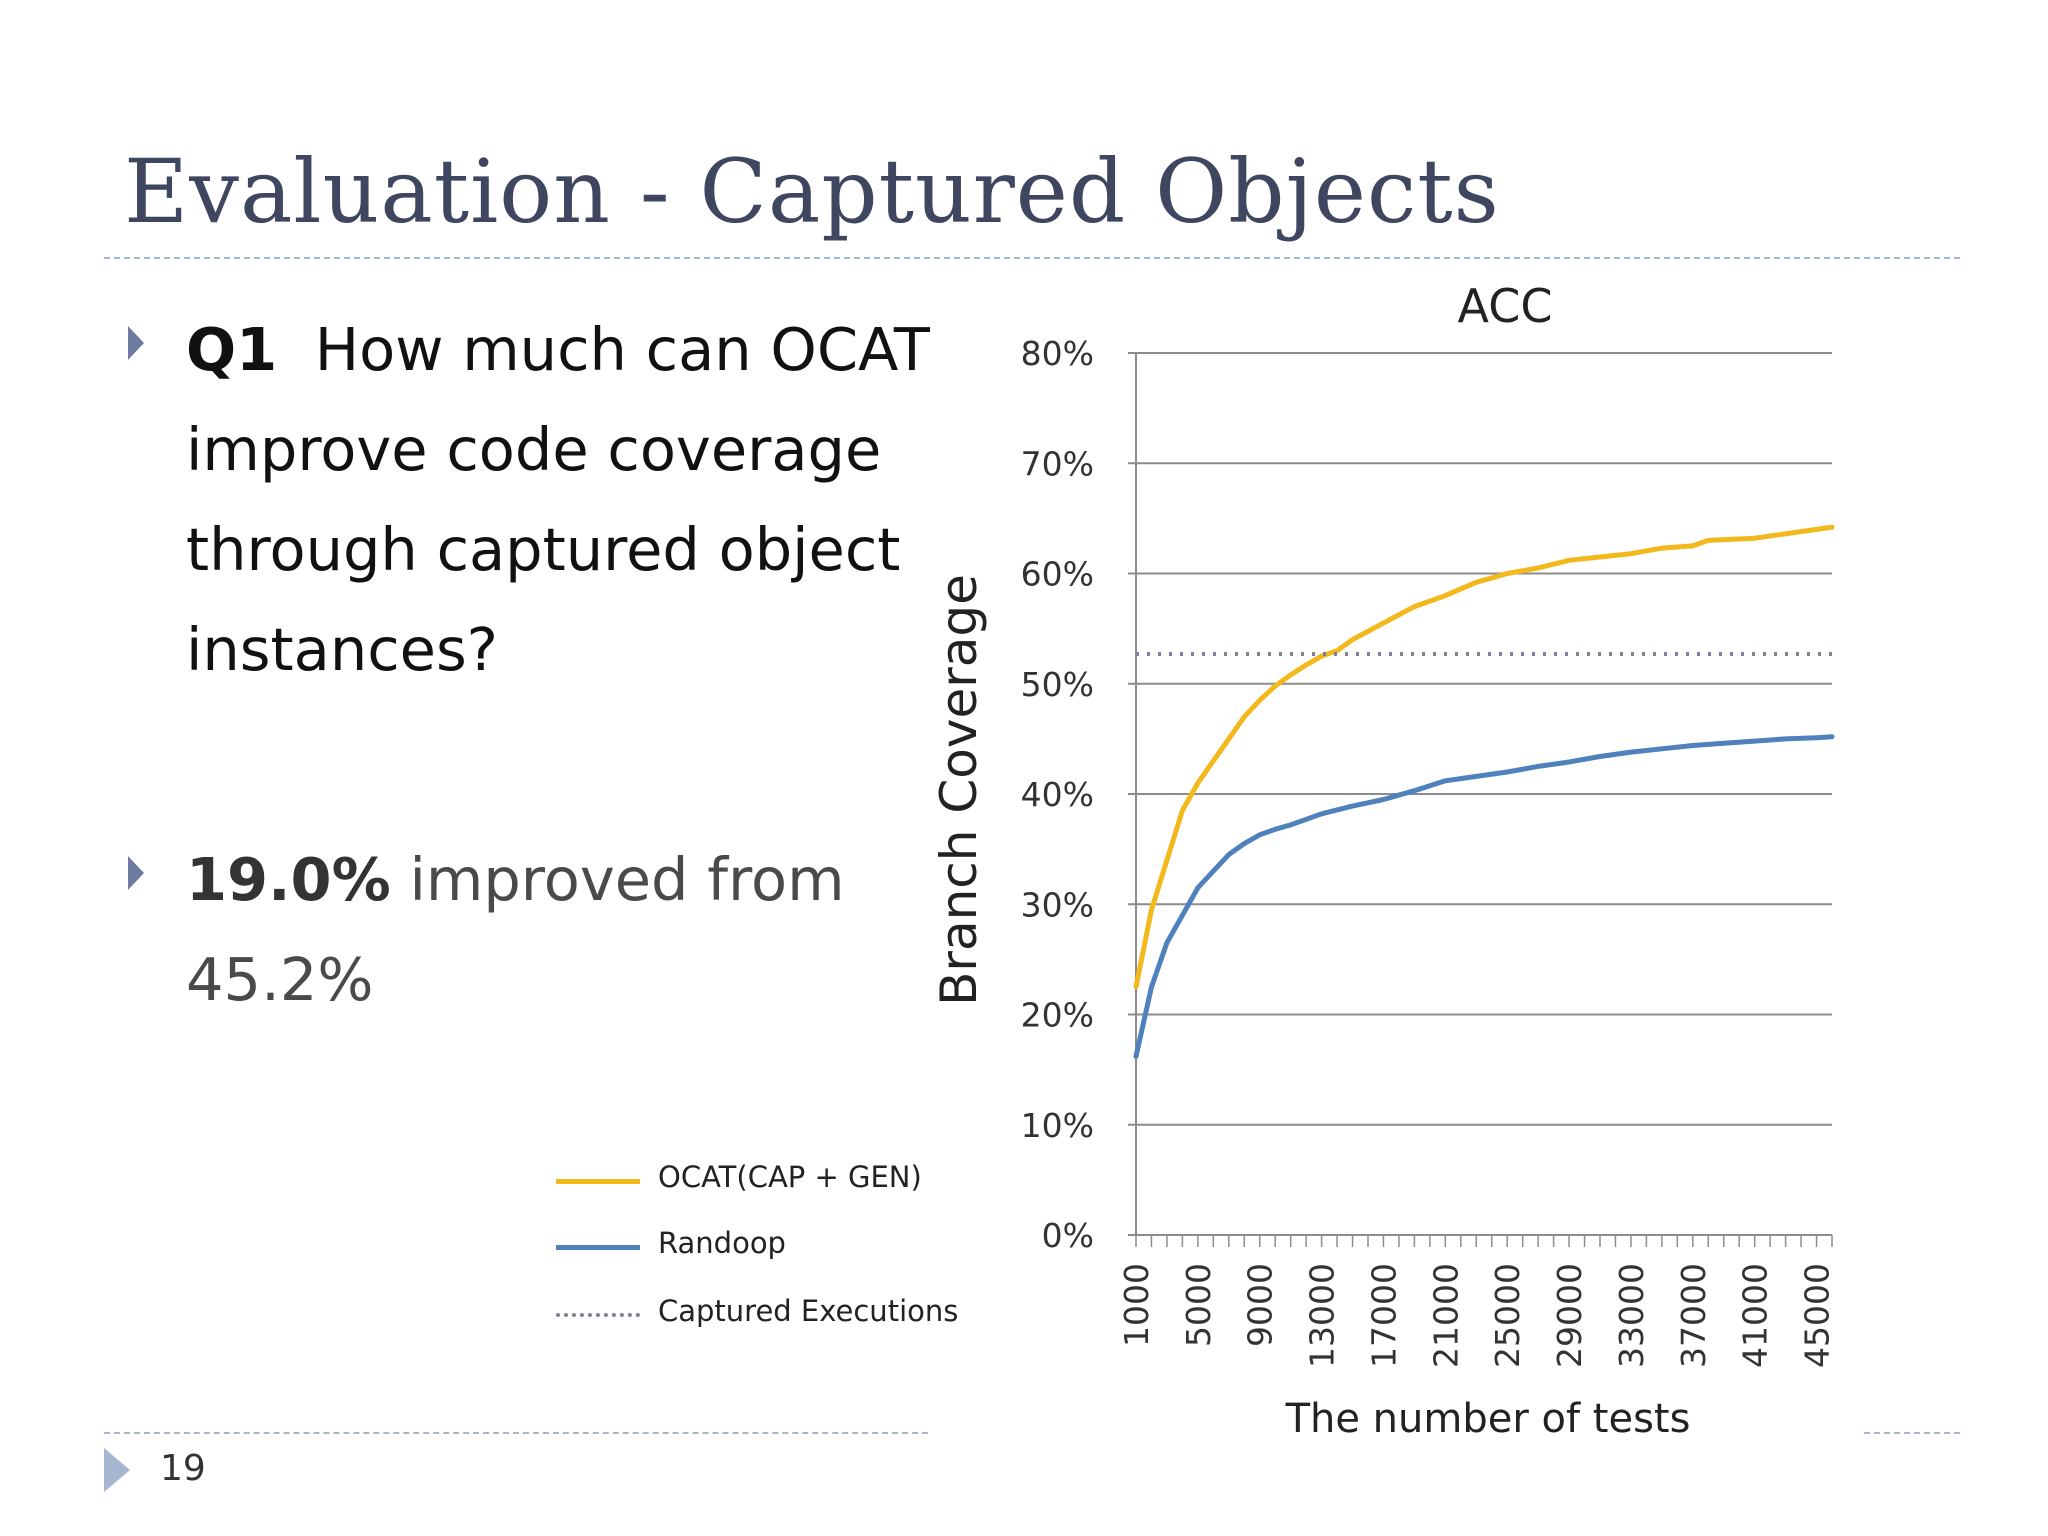 Image resolution: width=2048 pixels, height=1536 pixels. I want to click on y-tick-label: 60%, so click(1057, 574).